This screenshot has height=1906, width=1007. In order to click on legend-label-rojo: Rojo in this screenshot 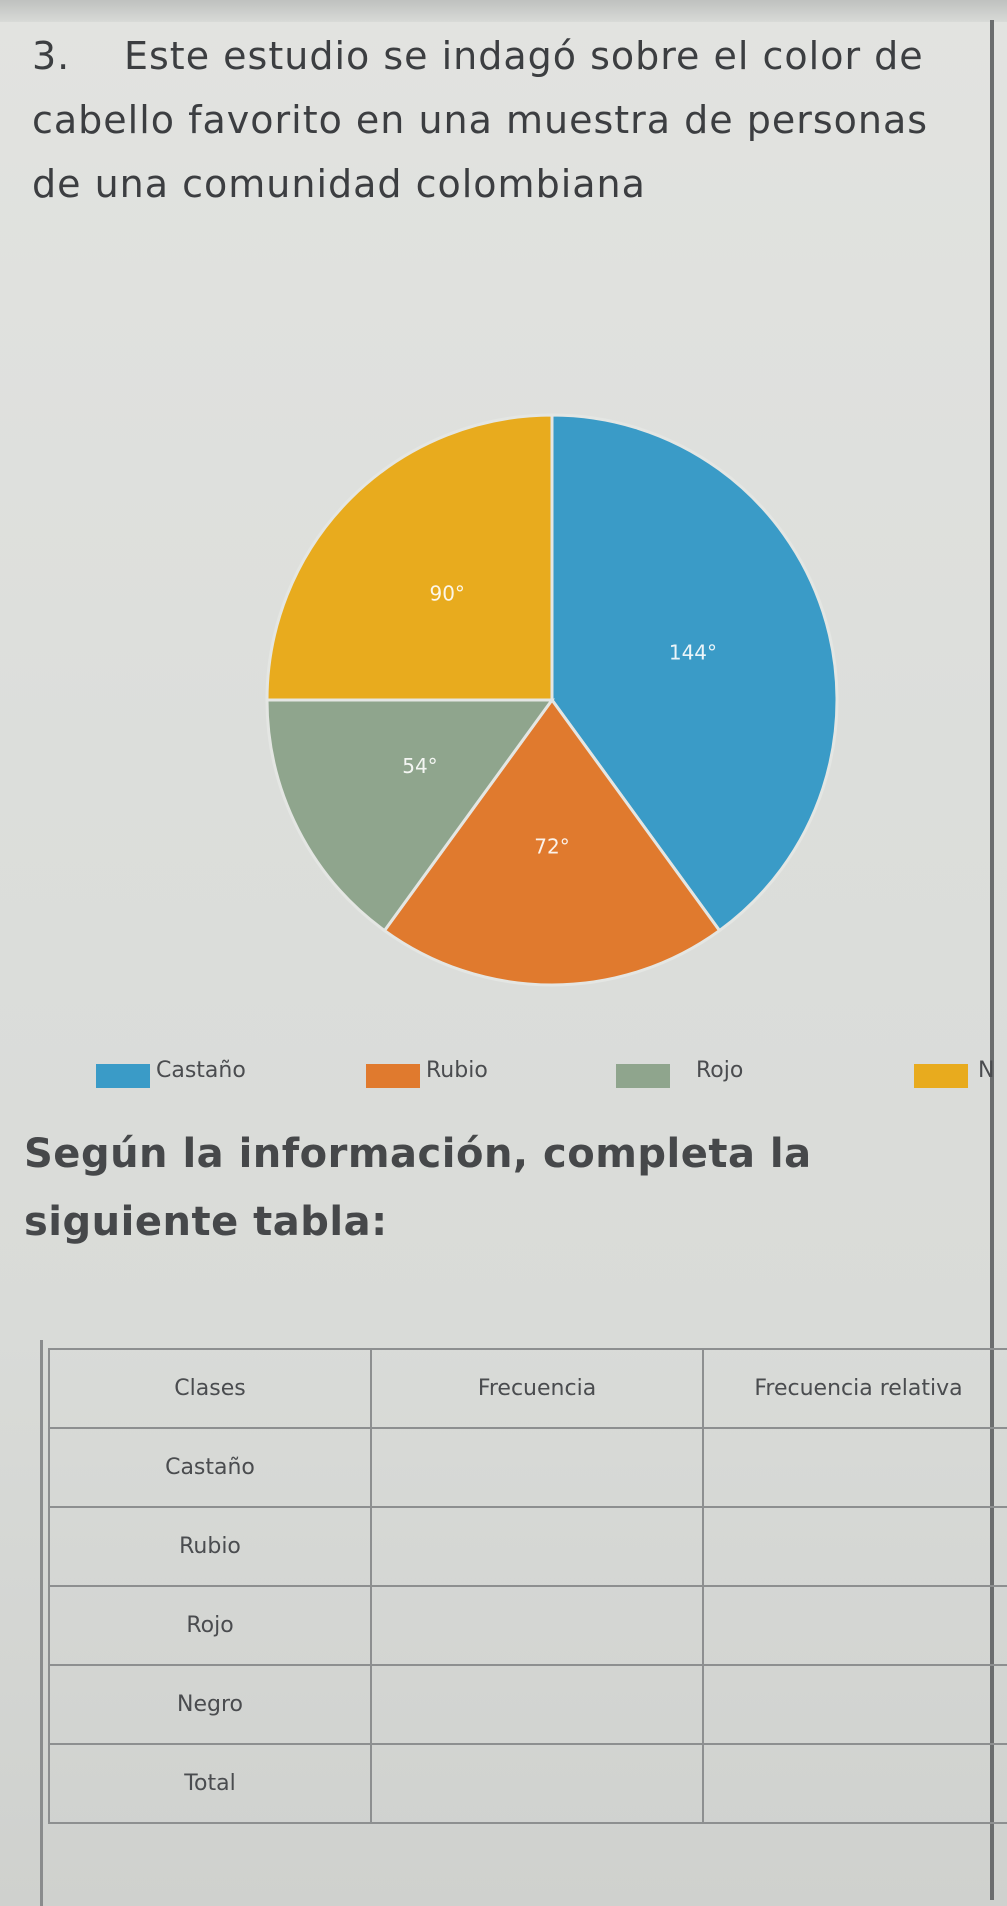, I will do `click(720, 1070)`.